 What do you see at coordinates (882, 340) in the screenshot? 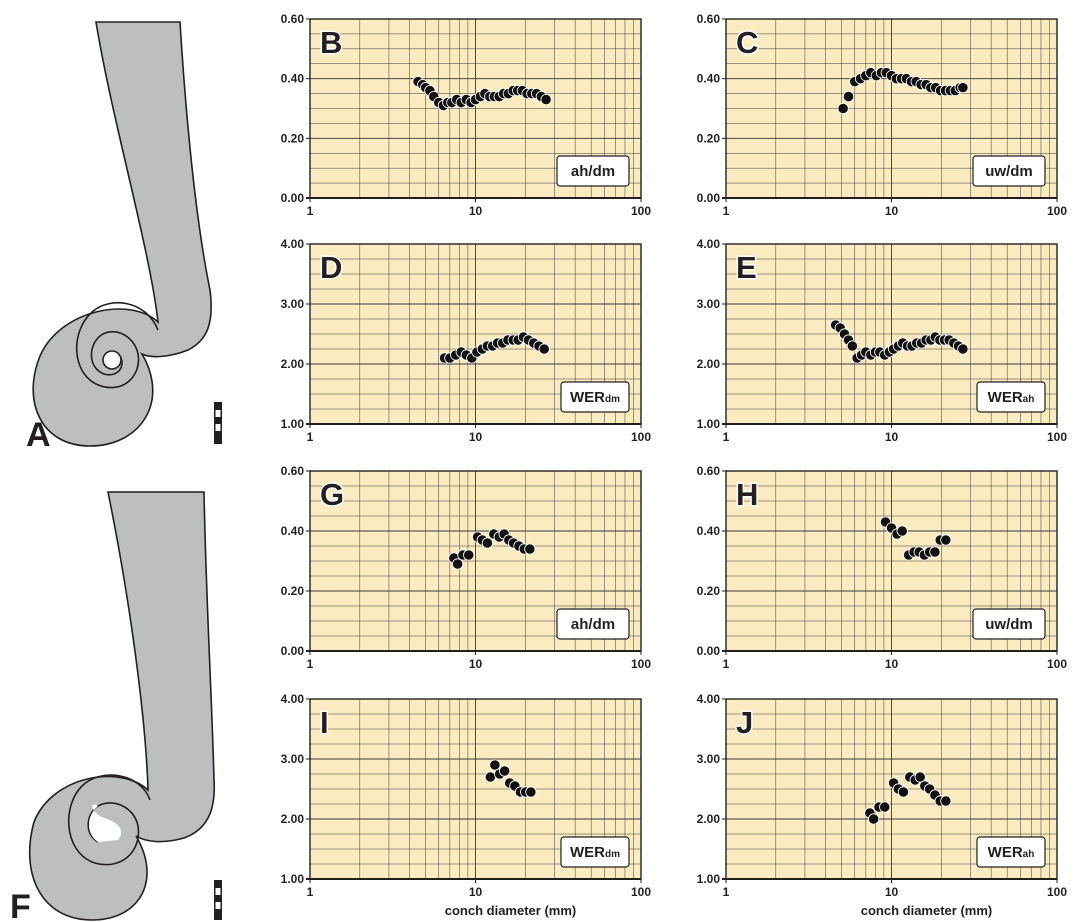
I see `panel-e: 1.00 2.00 3.00 4.00 1 10 100 E WERah` at bounding box center [882, 340].